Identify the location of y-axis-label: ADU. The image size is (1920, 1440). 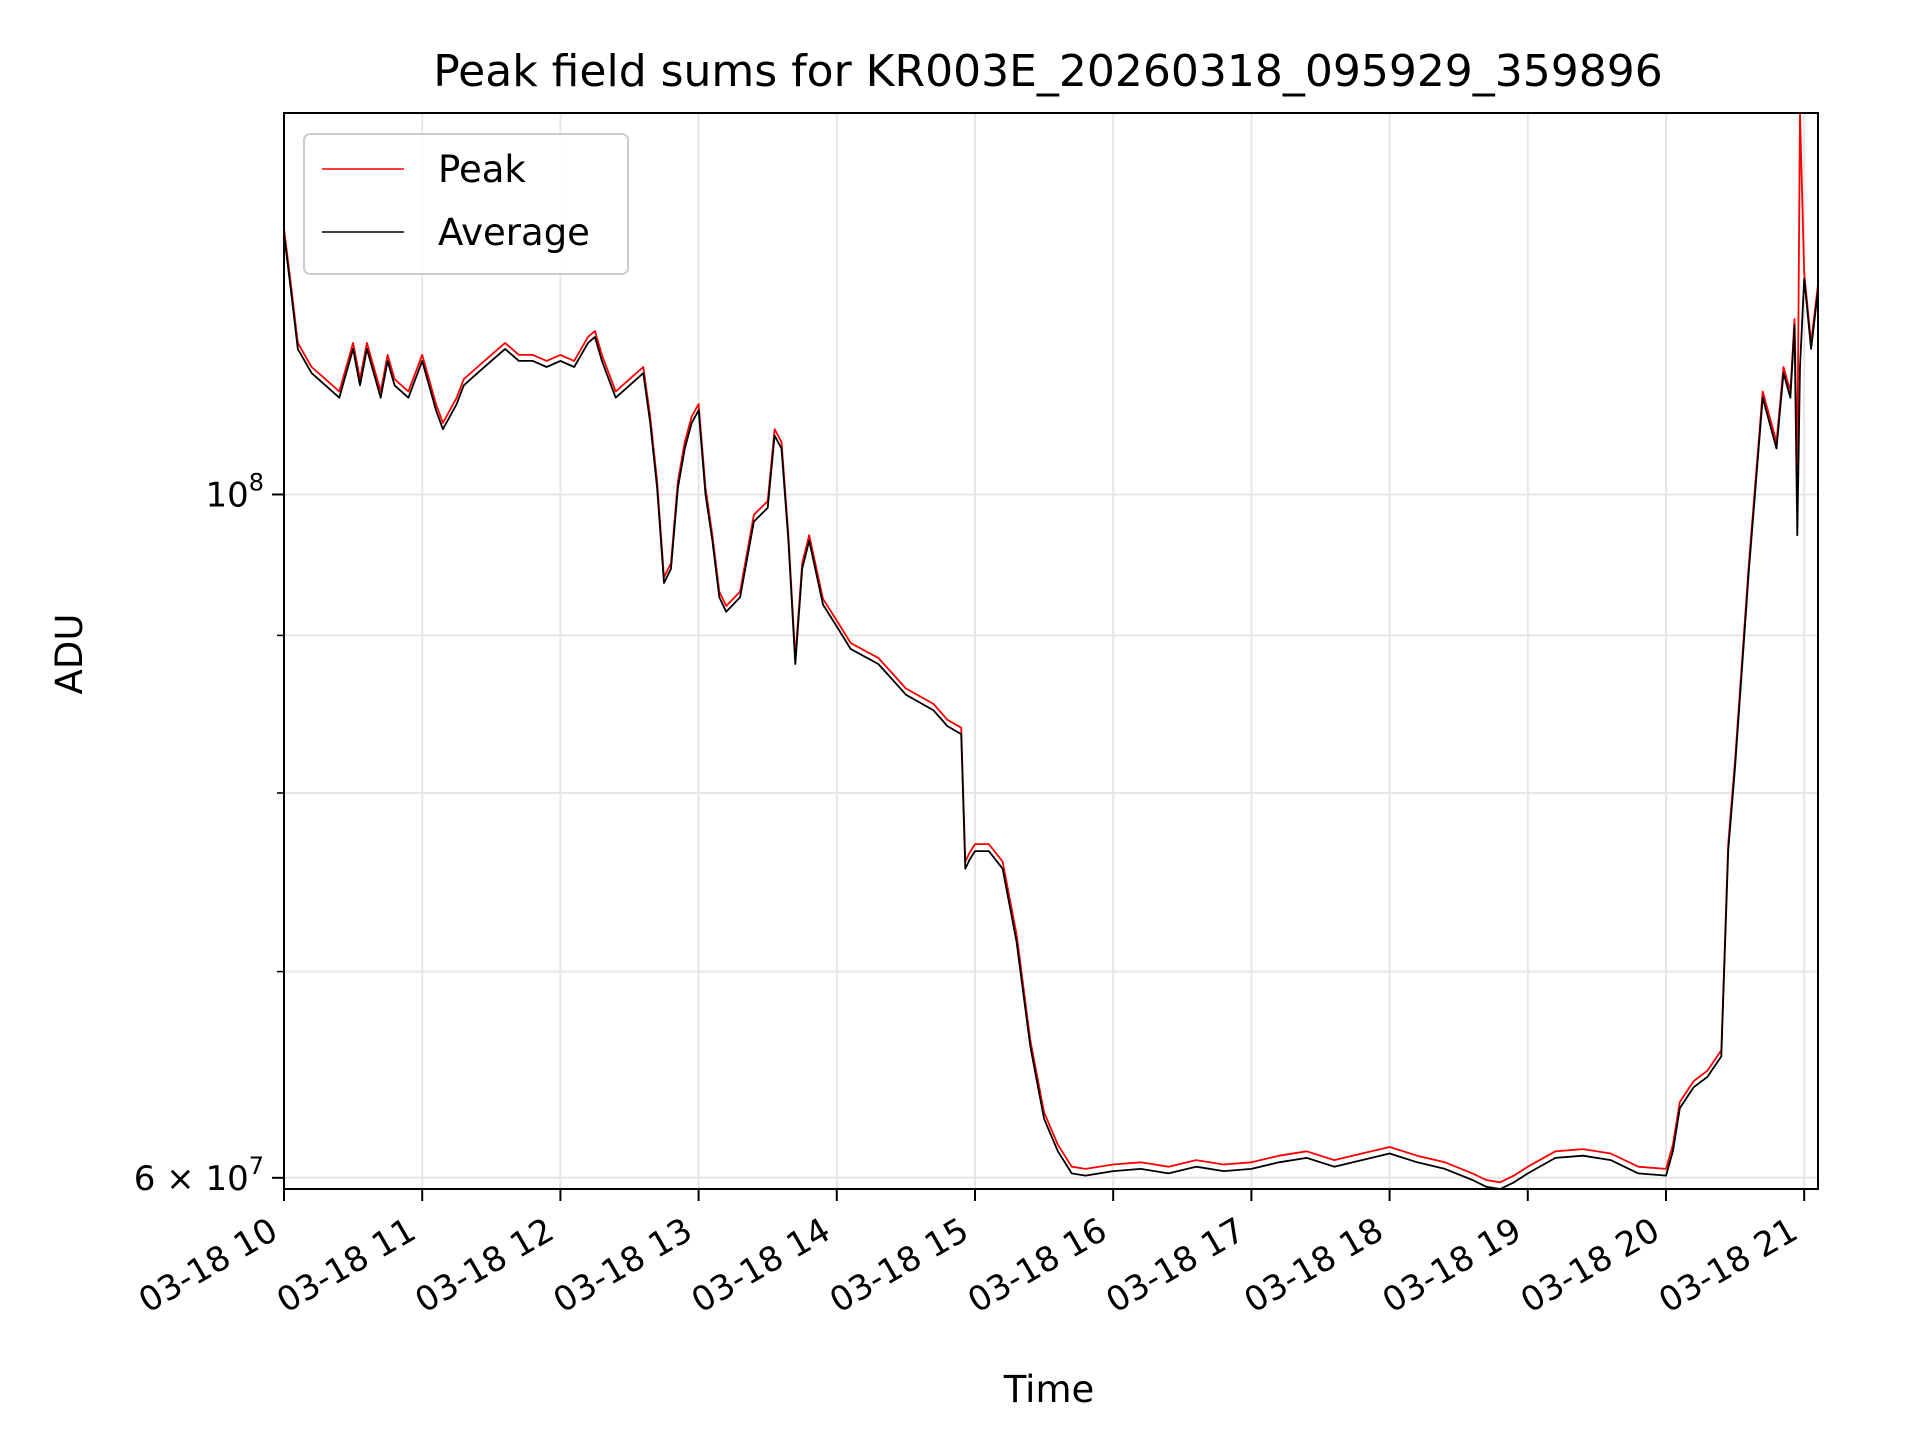
(69, 654).